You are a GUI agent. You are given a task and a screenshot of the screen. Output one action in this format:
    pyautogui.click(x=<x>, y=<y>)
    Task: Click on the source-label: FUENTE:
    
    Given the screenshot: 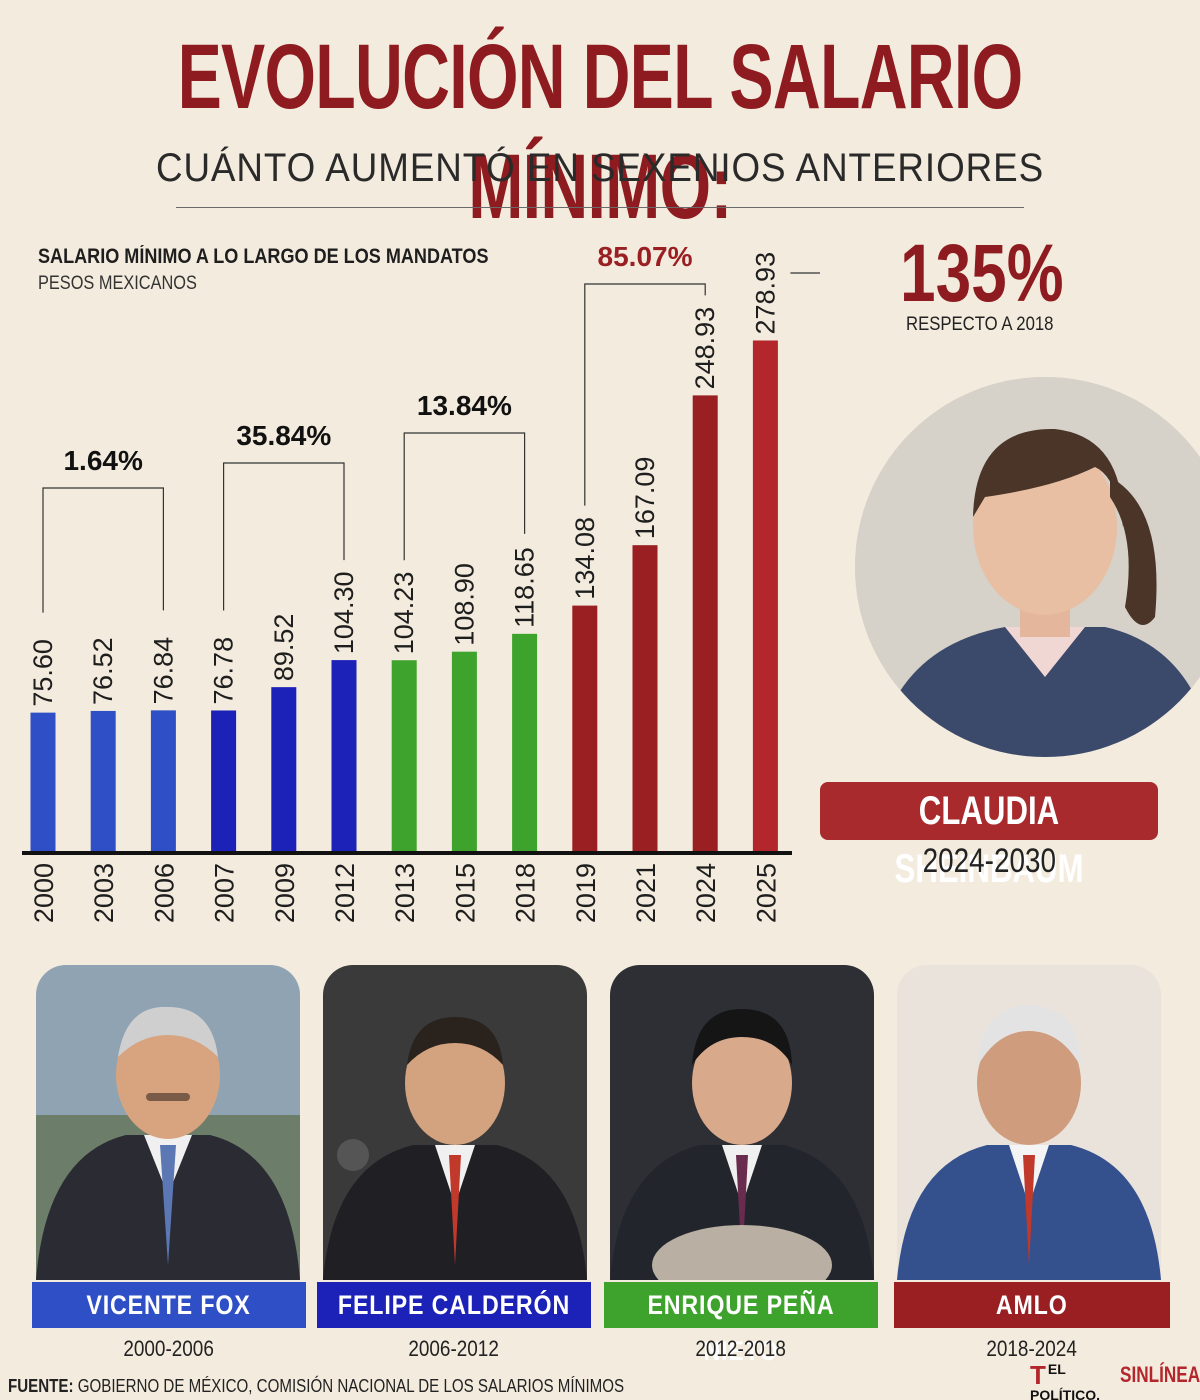 What is the action you would take?
    pyautogui.click(x=41, y=1386)
    